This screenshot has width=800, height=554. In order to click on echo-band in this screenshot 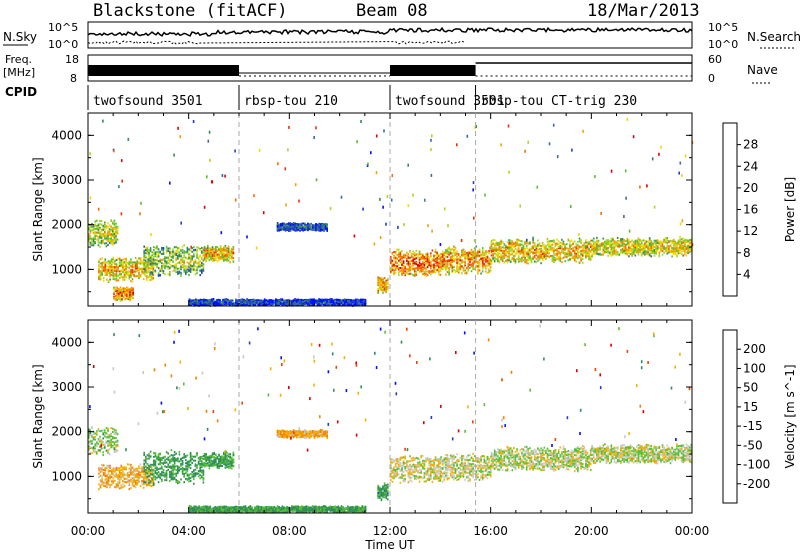, I will do `click(126, 269)`.